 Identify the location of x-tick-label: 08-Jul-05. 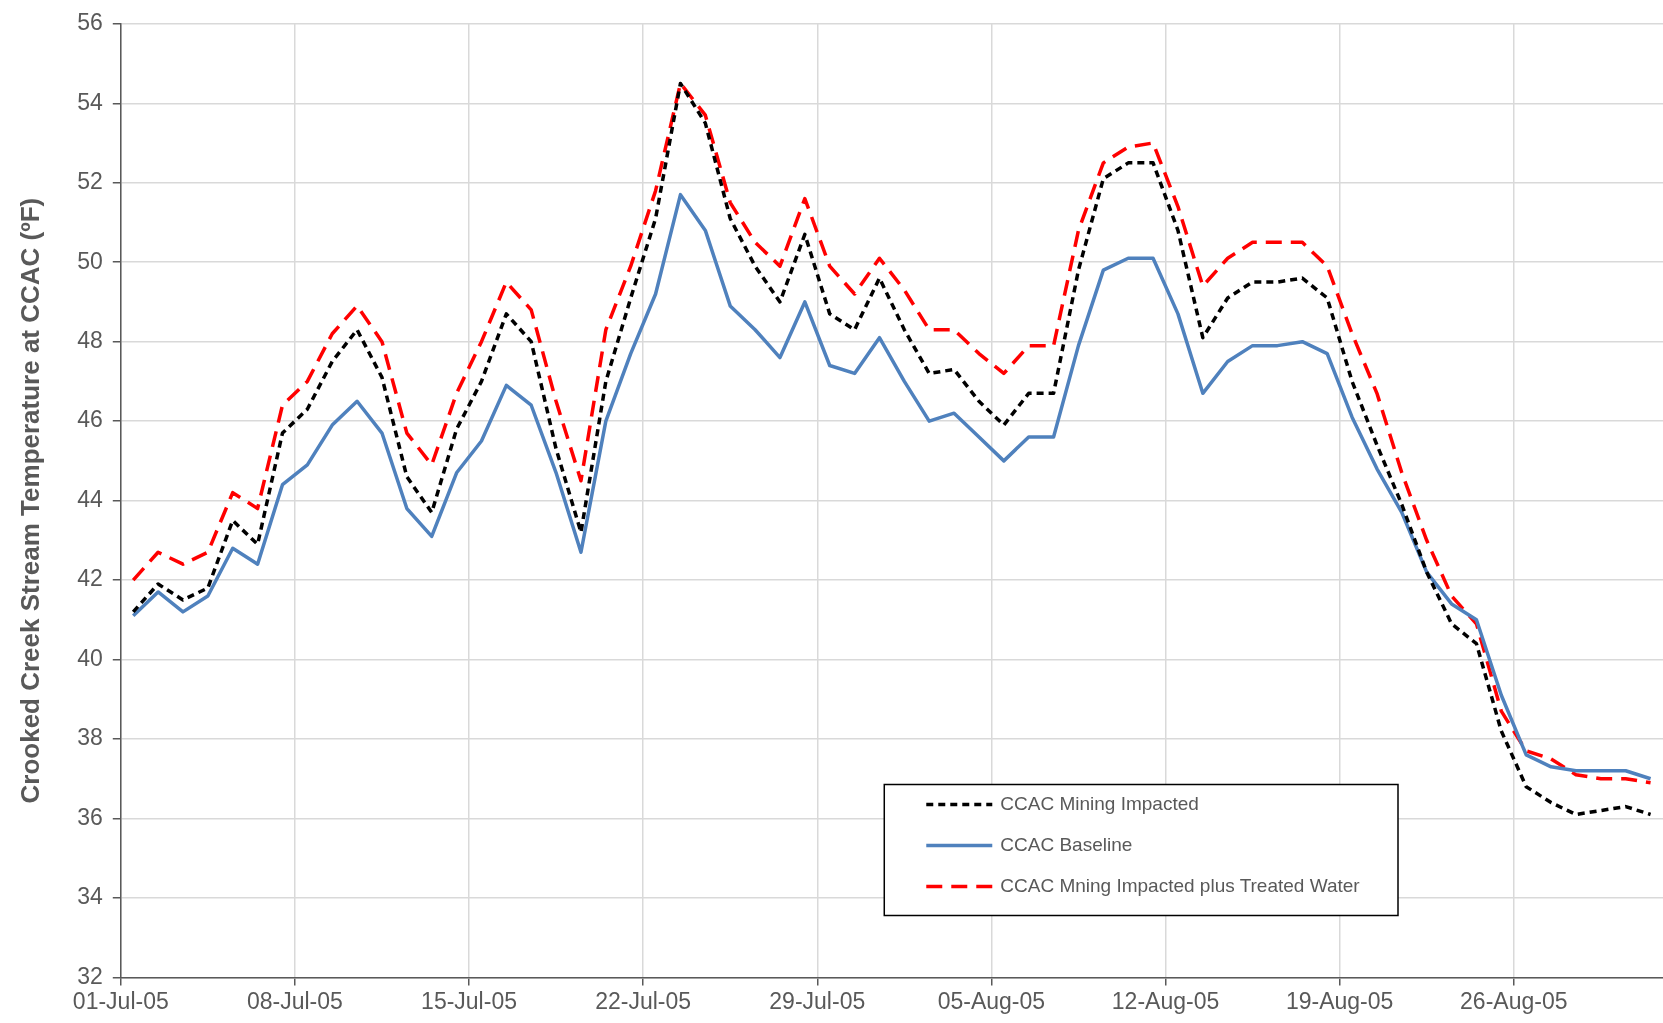
(294, 1000).